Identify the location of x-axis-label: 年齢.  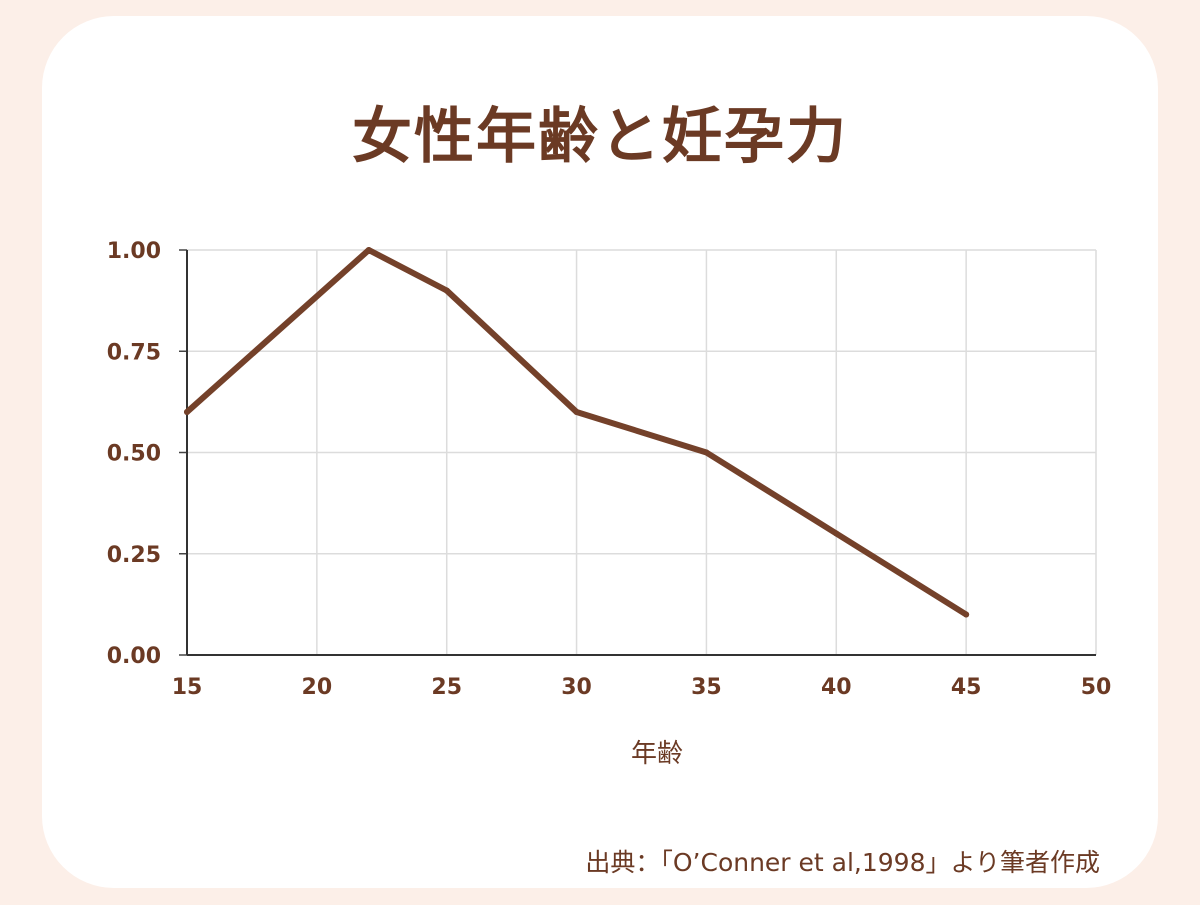
(657, 754).